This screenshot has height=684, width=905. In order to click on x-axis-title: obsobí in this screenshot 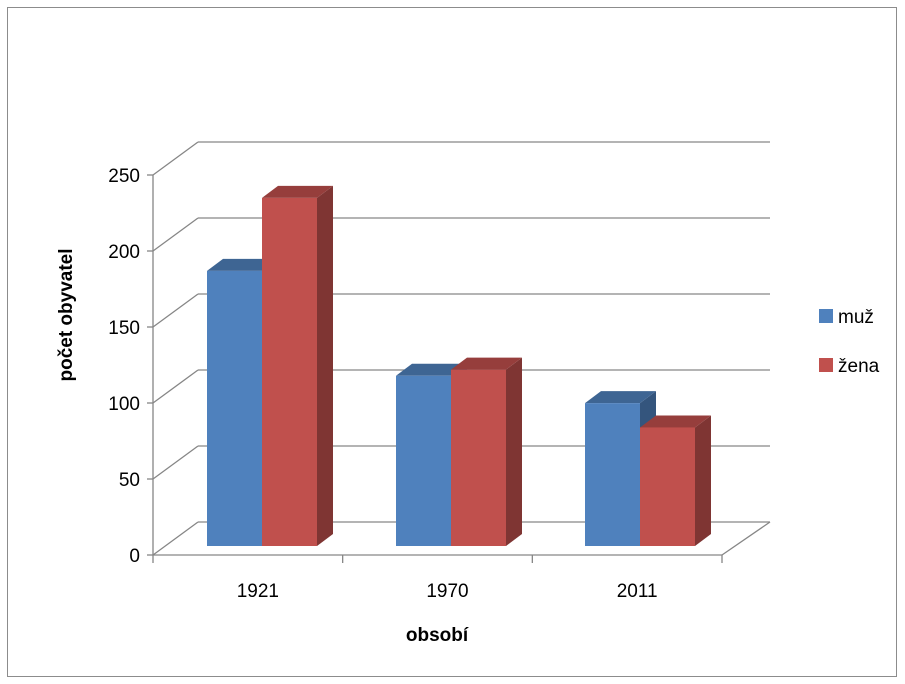, I will do `click(437, 635)`.